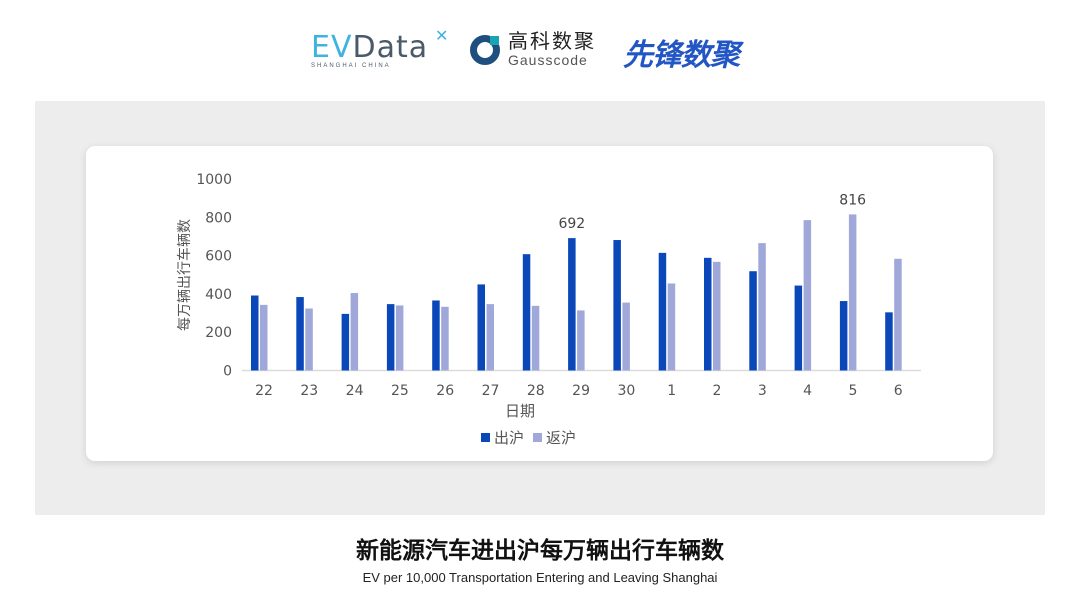 The image size is (1080, 608). Describe the element at coordinates (852, 200) in the screenshot. I see `data-label: 816` at that location.